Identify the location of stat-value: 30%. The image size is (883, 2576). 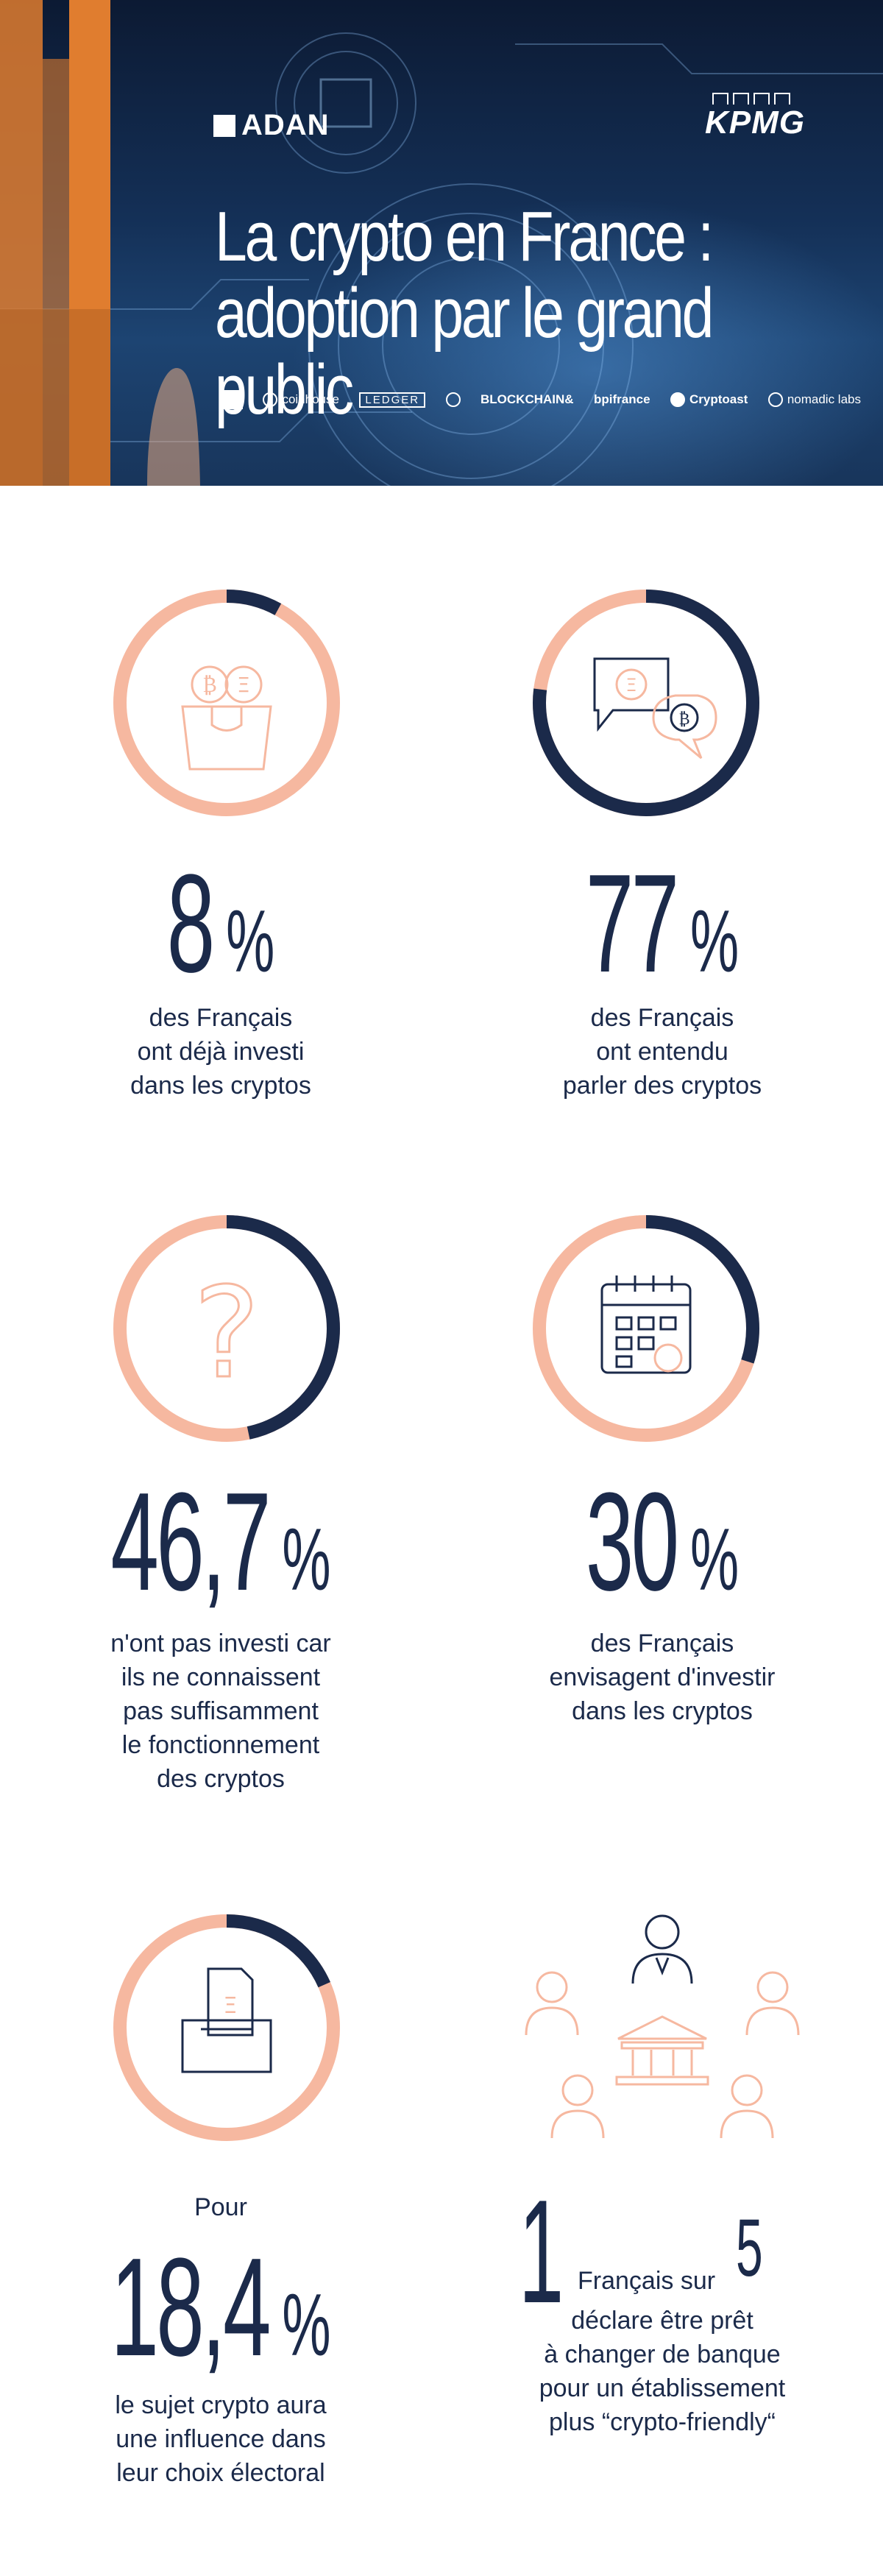
(663, 1542).